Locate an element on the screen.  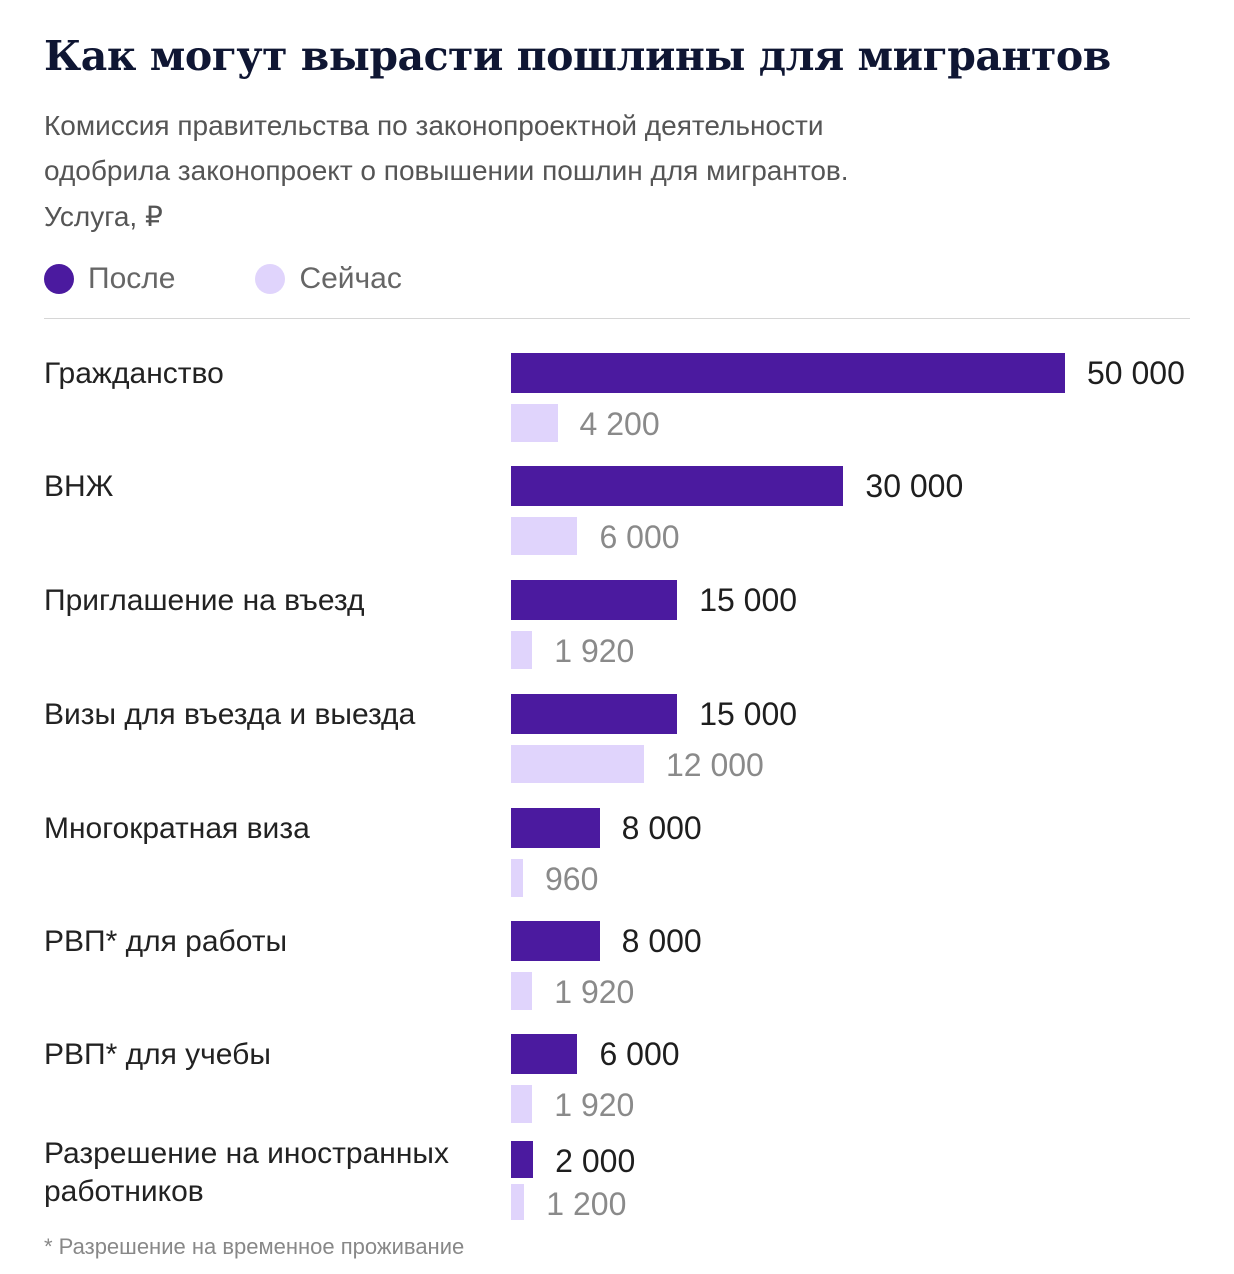
category-label: РВП* для работы is located at coordinates (166, 941).